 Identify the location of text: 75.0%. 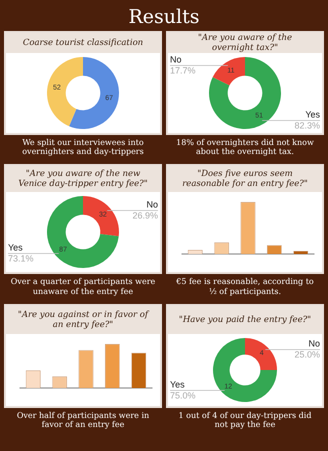
(183, 395).